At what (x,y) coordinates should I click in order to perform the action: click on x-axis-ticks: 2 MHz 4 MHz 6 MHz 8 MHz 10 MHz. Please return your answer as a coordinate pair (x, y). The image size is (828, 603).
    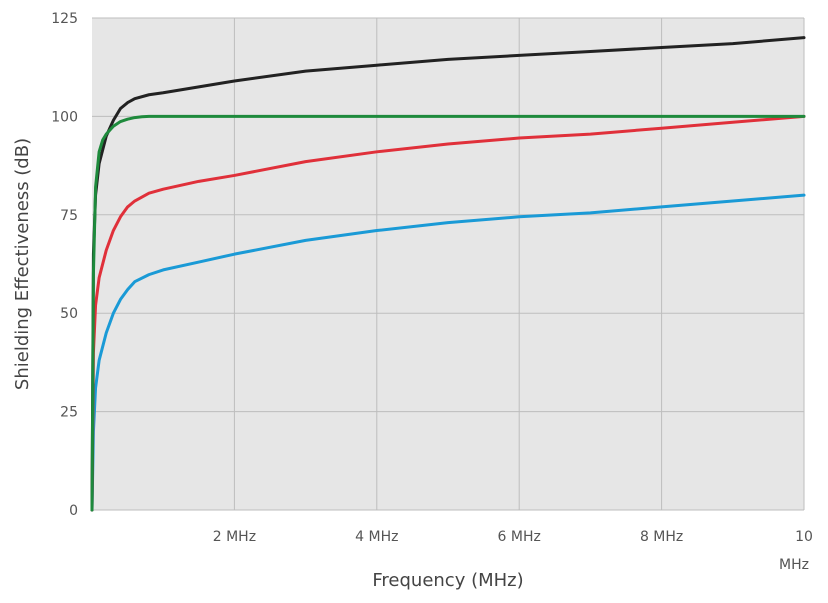
    Looking at the image, I should click on (513, 551).